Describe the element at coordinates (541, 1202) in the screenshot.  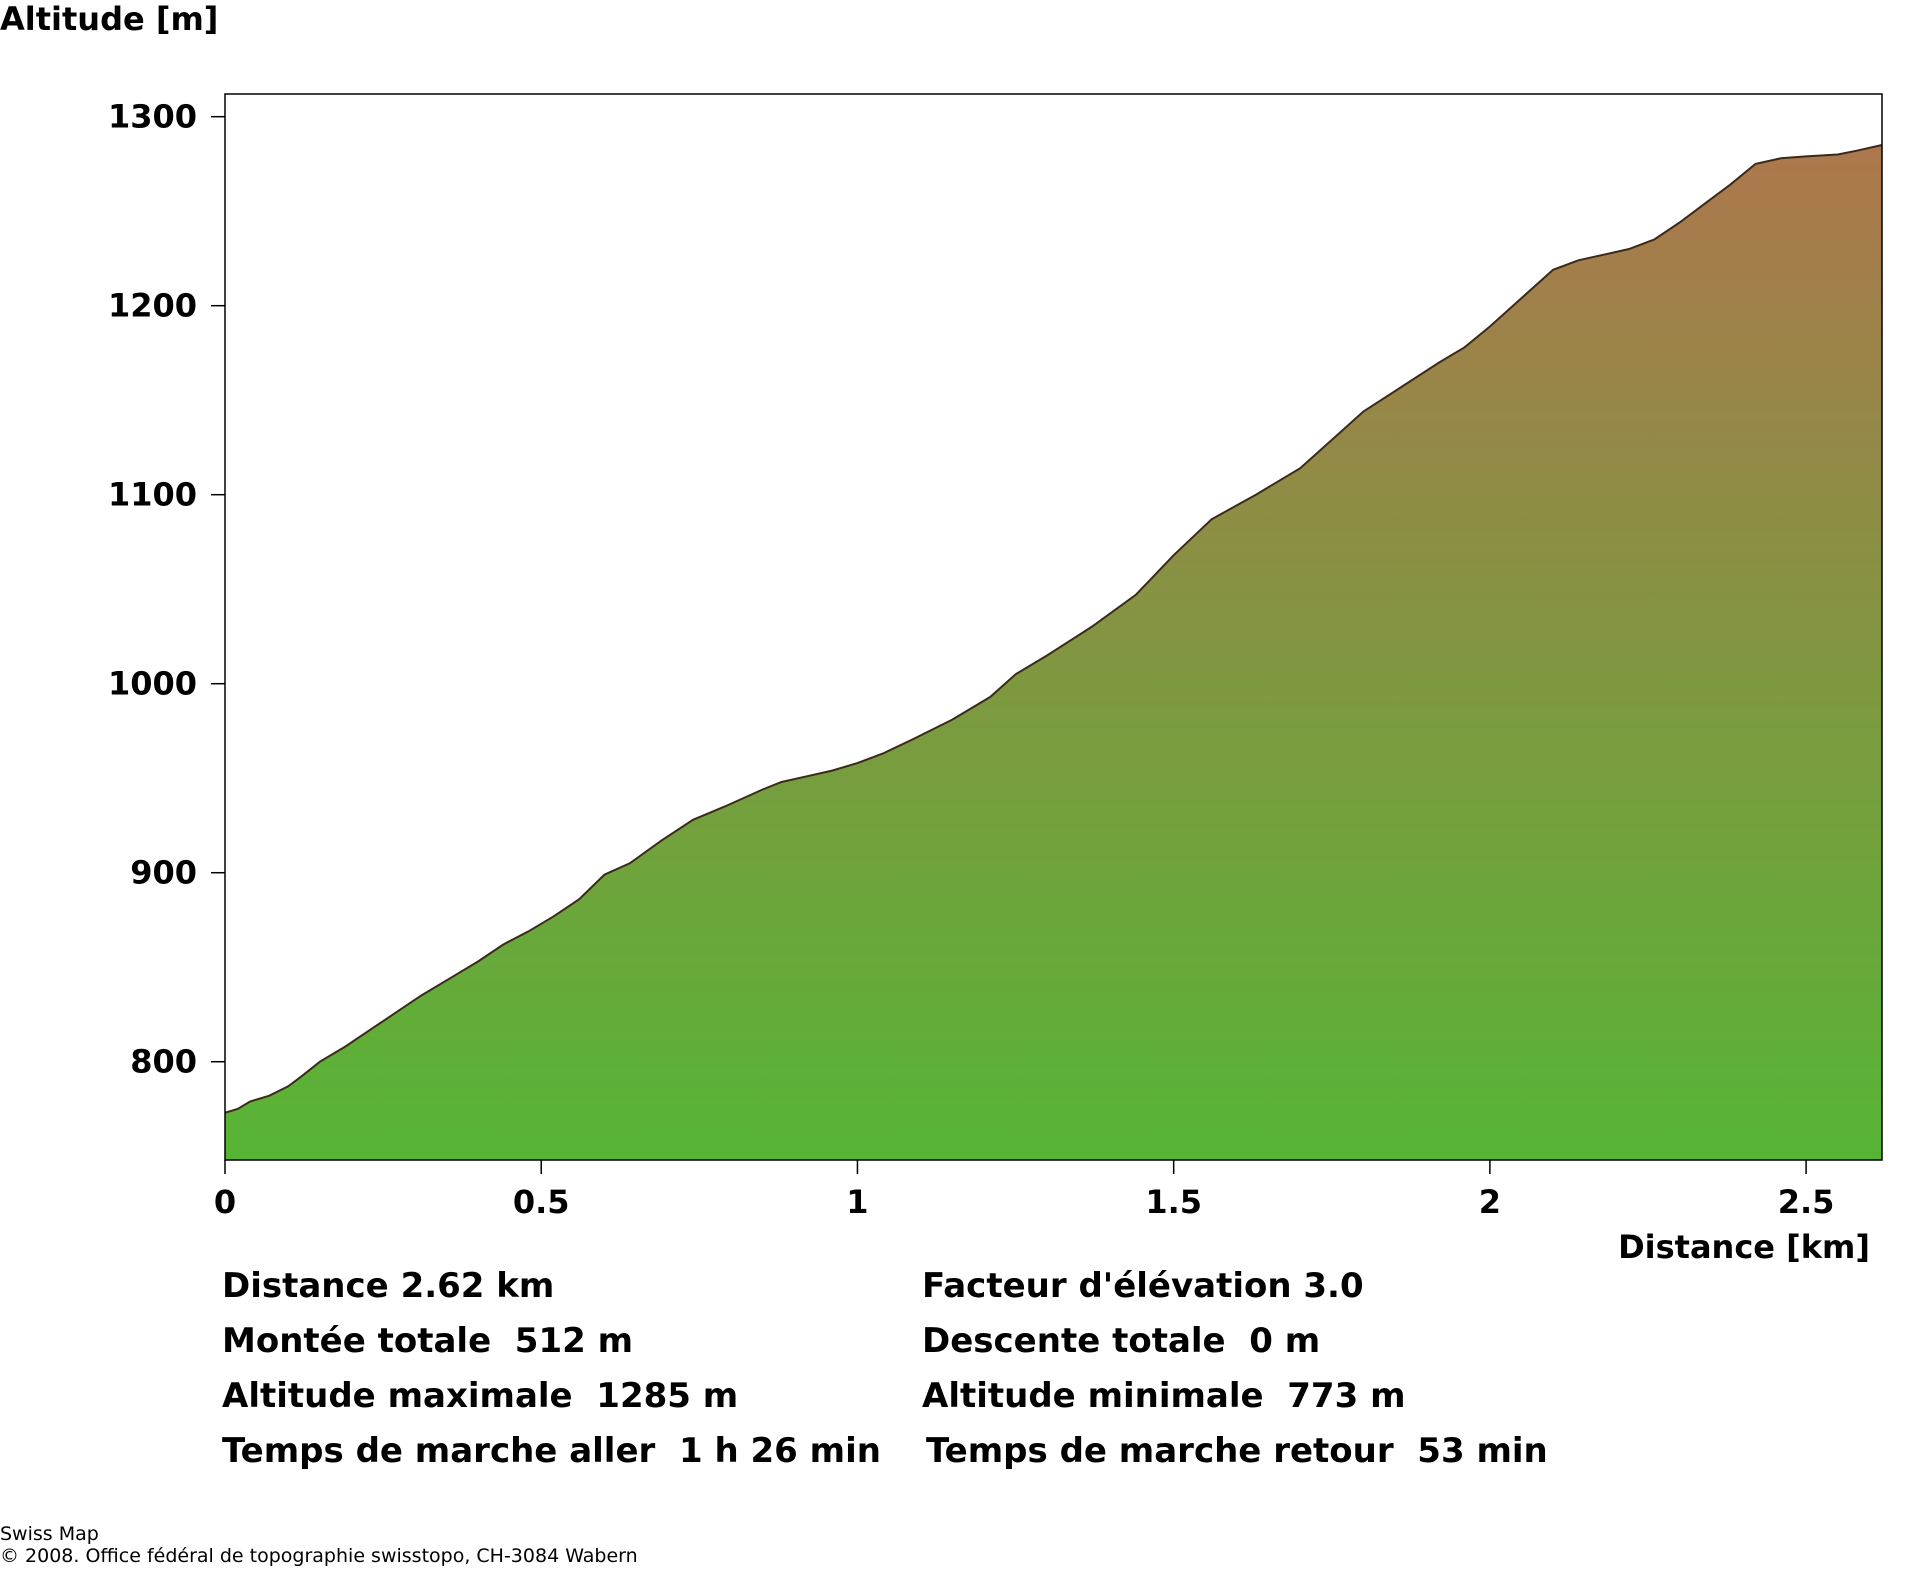
I see `x-tick-label: 0.5` at that location.